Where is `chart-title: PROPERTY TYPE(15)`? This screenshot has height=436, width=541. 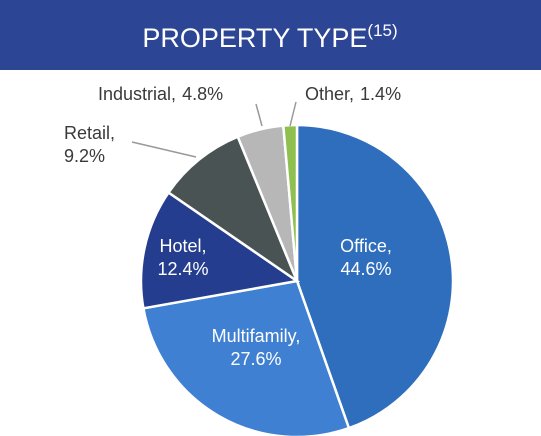 chart-title: PROPERTY TYPE(15) is located at coordinates (269, 37).